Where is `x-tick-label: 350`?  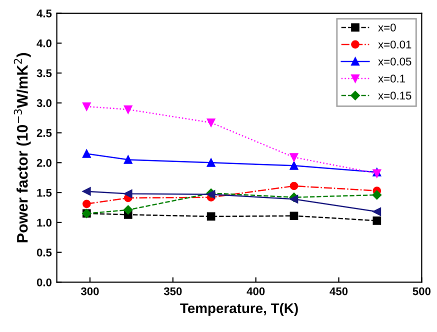
x-tick-label: 350 is located at coordinates (173, 291).